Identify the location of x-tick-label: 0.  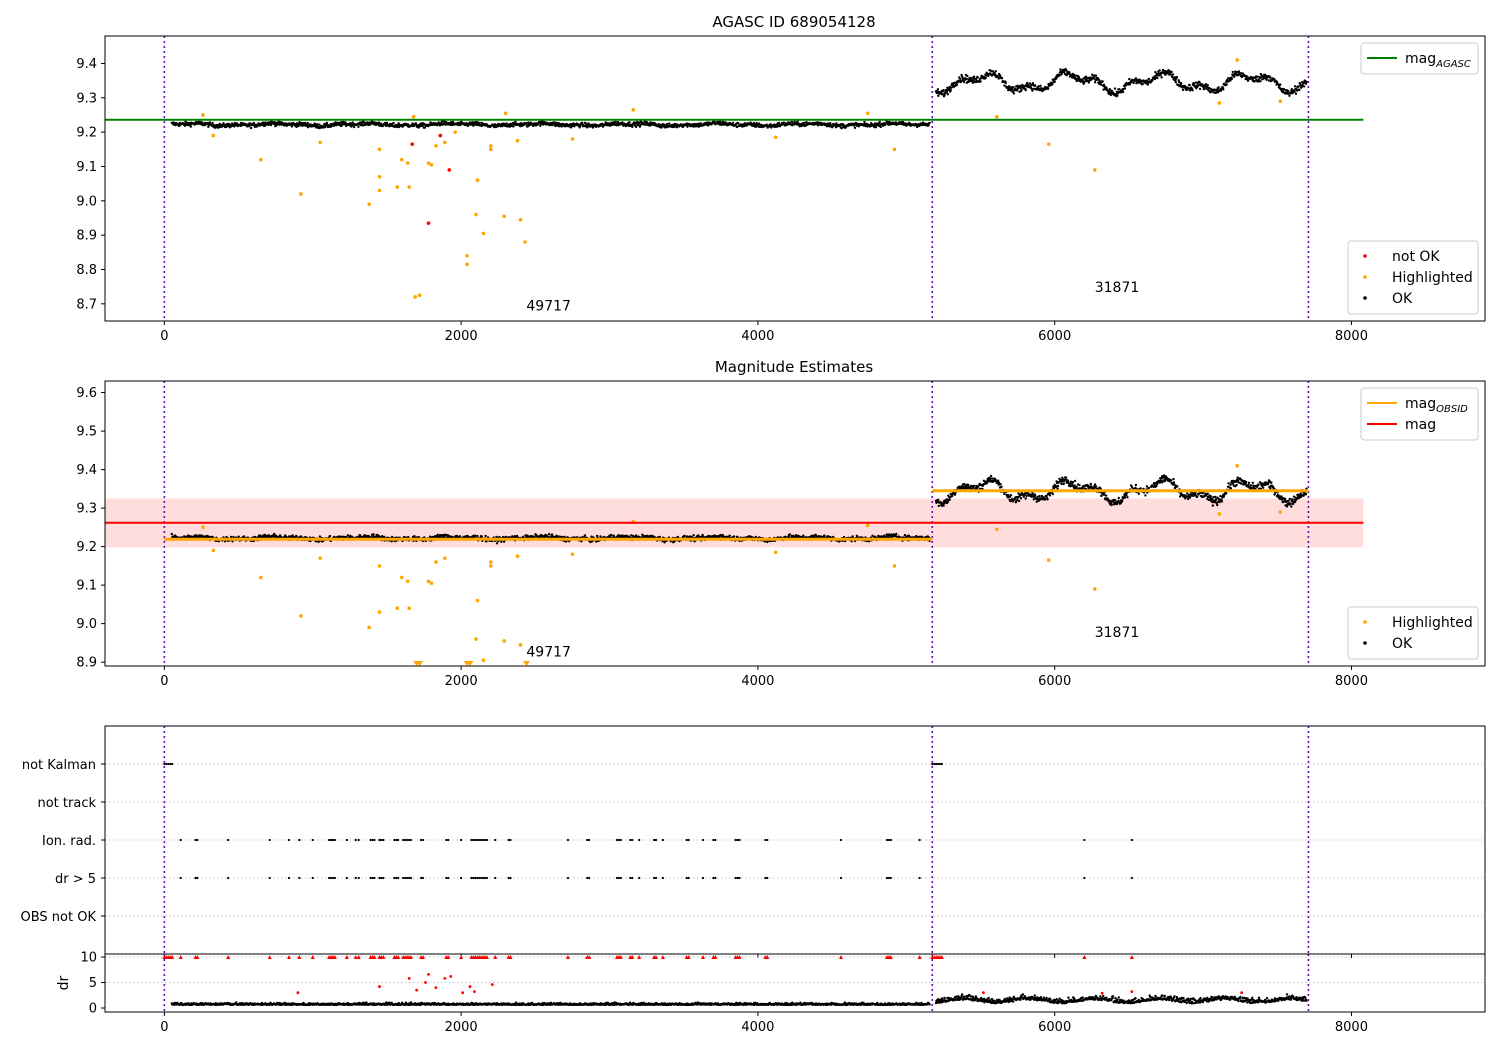
(164, 681).